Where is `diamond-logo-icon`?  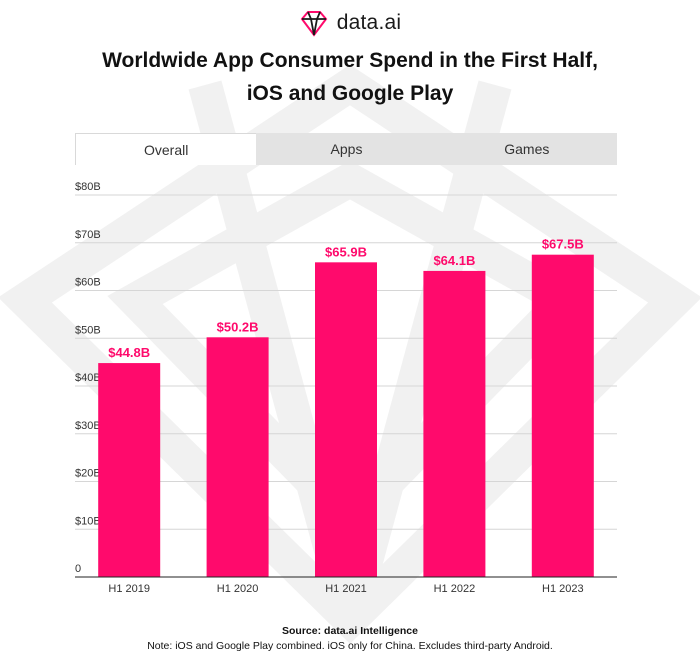
diamond-logo-icon is located at coordinates (314, 24).